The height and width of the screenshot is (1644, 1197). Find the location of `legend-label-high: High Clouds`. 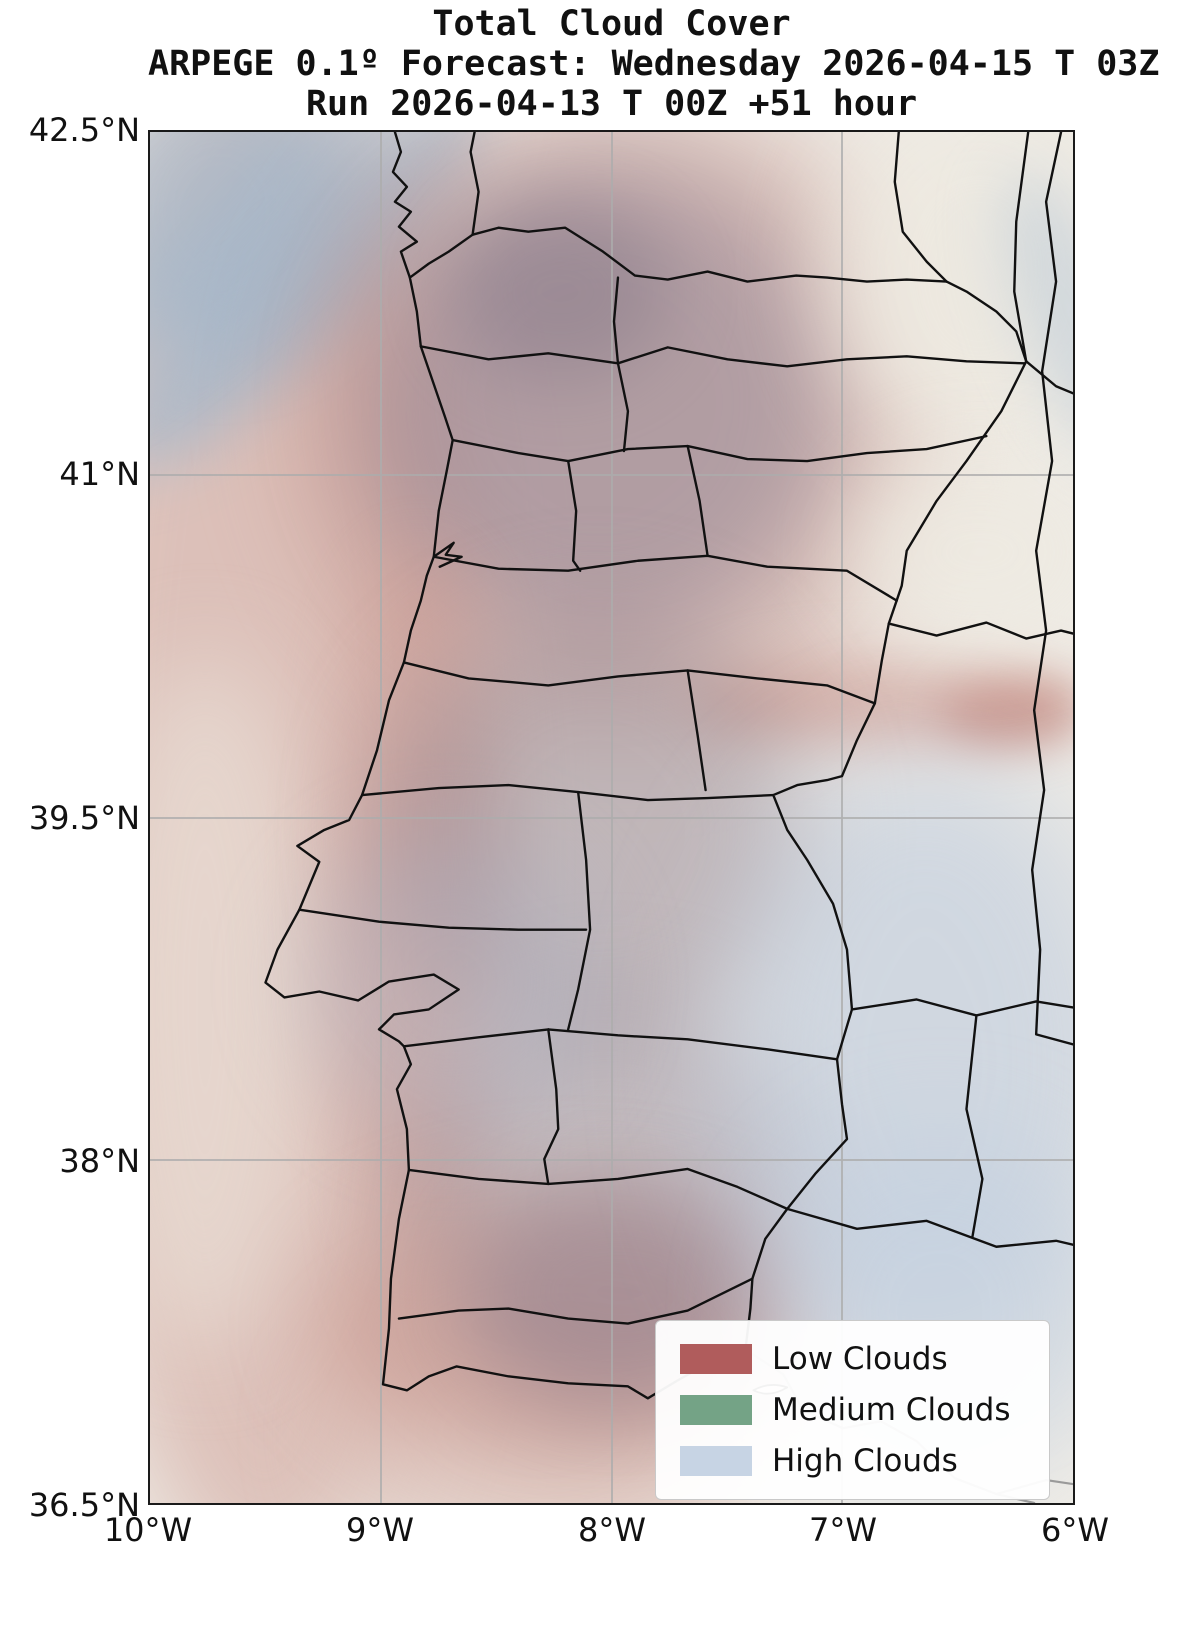

legend-label-high: High Clouds is located at coordinates (865, 1461).